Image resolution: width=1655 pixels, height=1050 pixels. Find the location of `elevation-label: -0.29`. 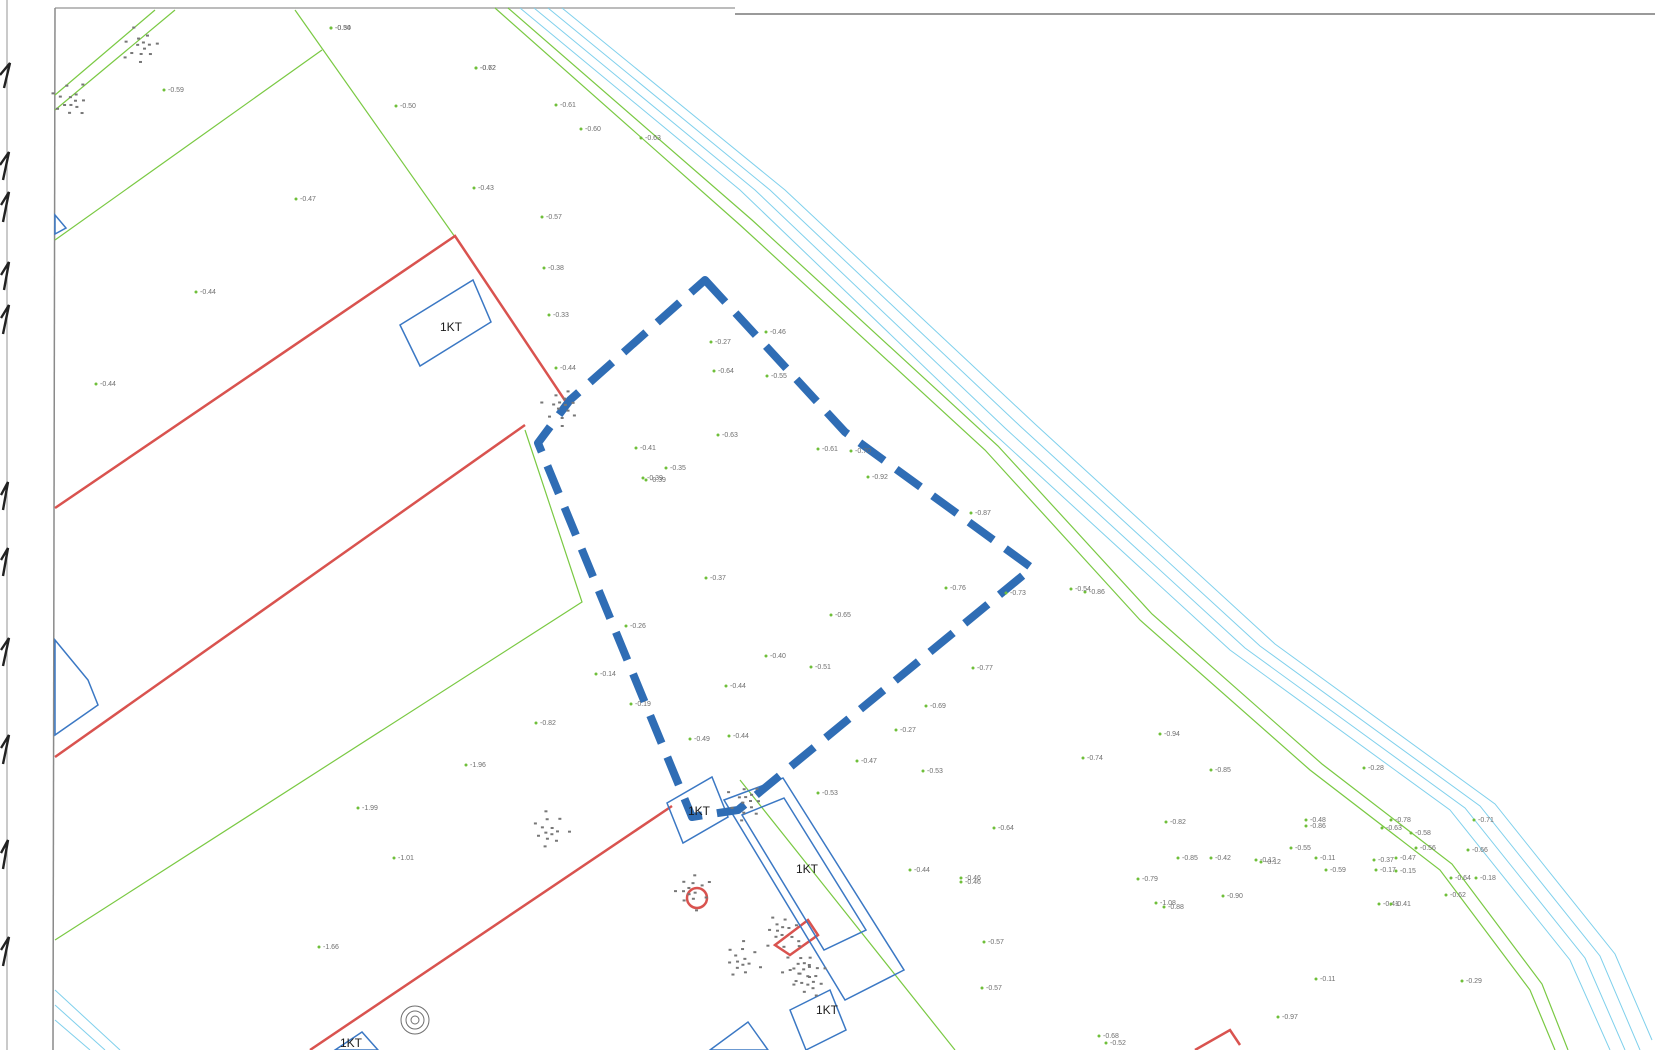

elevation-label: -0.29 is located at coordinates (1474, 981).